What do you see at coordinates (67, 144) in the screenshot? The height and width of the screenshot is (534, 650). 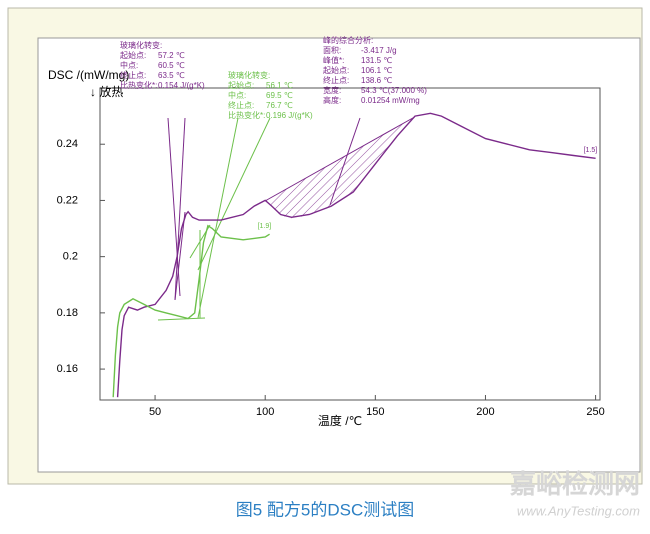 I see `y-tick-label: 0.24` at bounding box center [67, 144].